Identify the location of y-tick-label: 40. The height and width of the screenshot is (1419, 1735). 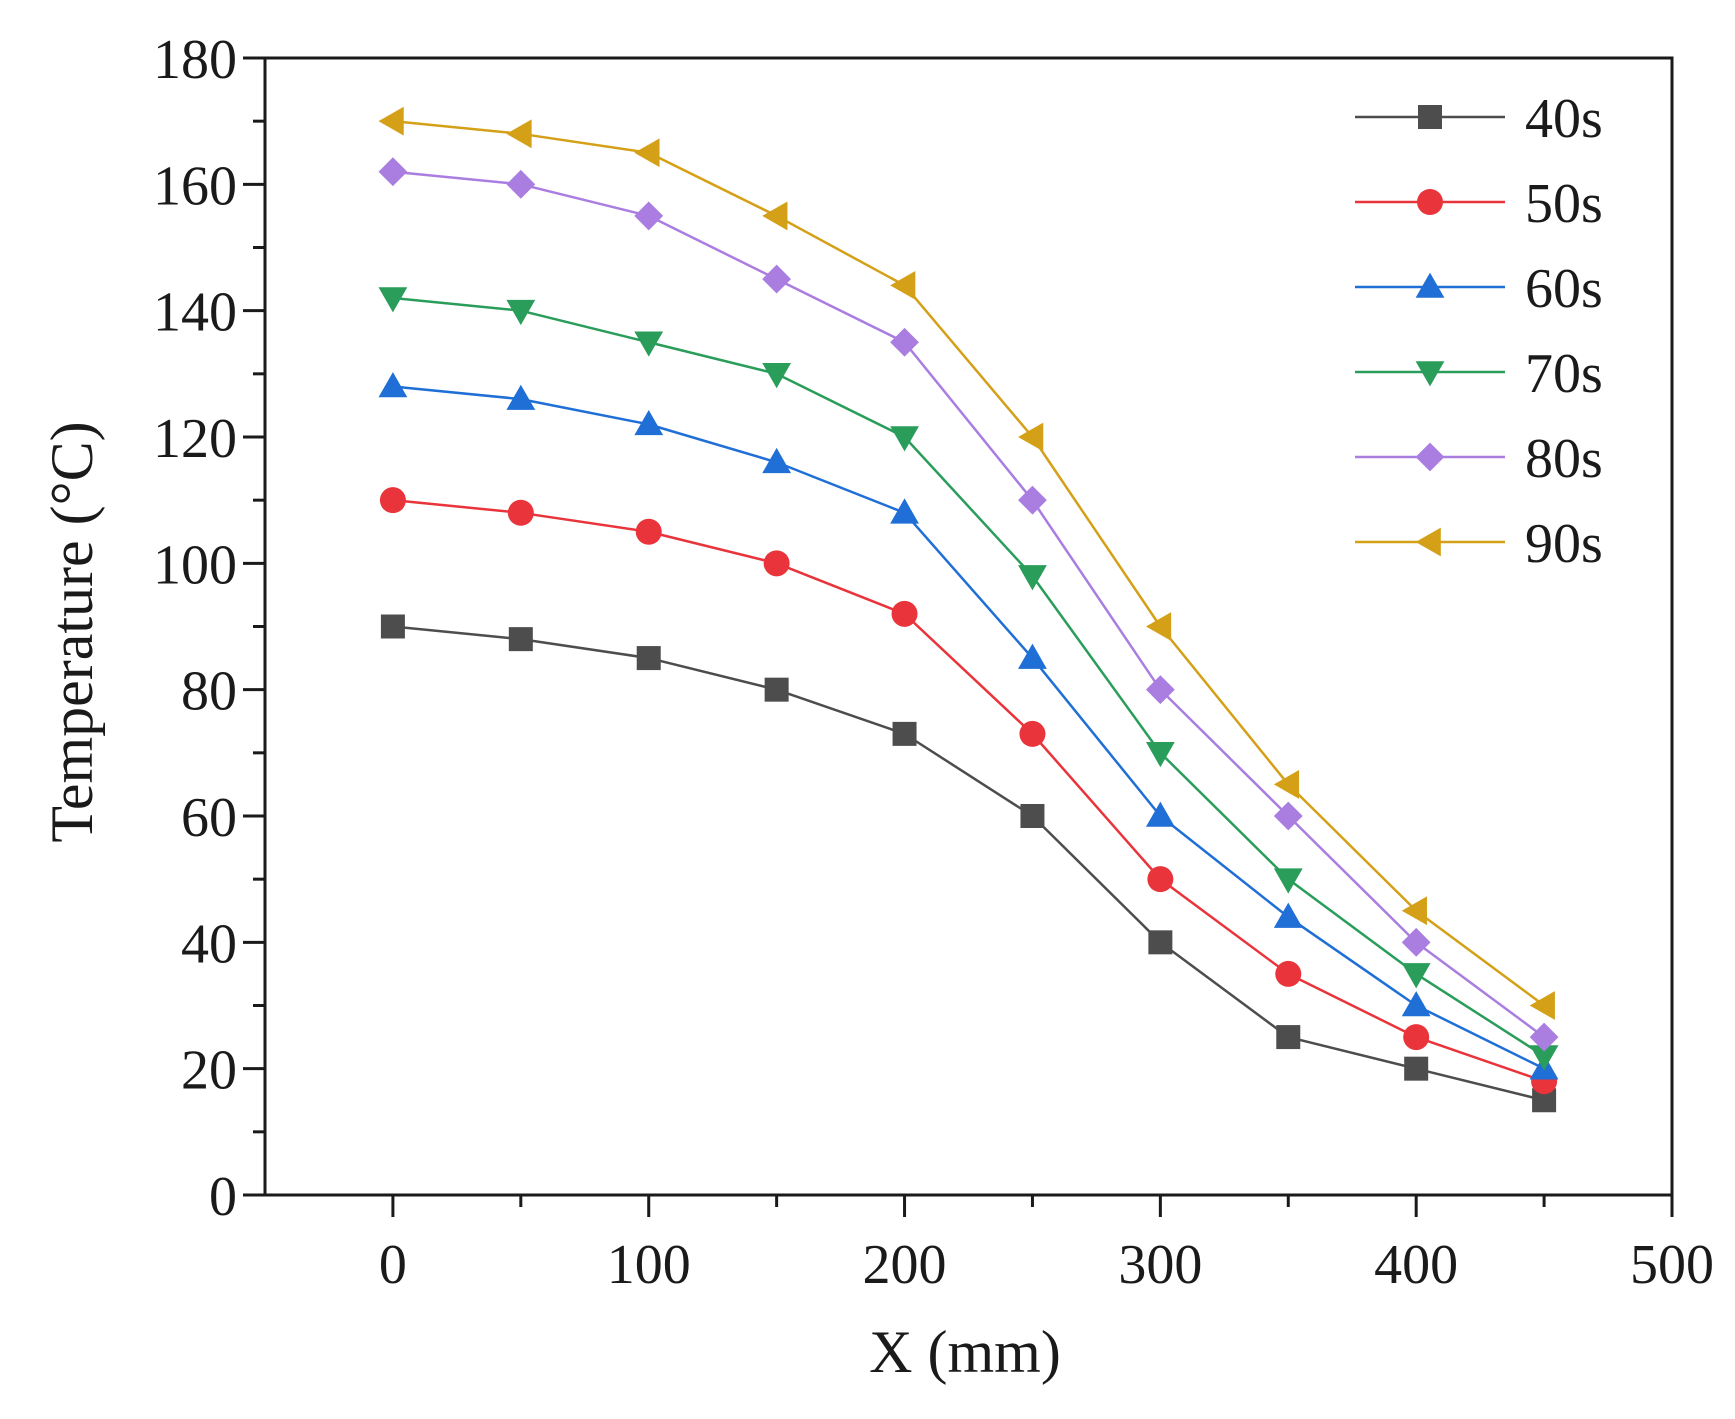
(209, 944).